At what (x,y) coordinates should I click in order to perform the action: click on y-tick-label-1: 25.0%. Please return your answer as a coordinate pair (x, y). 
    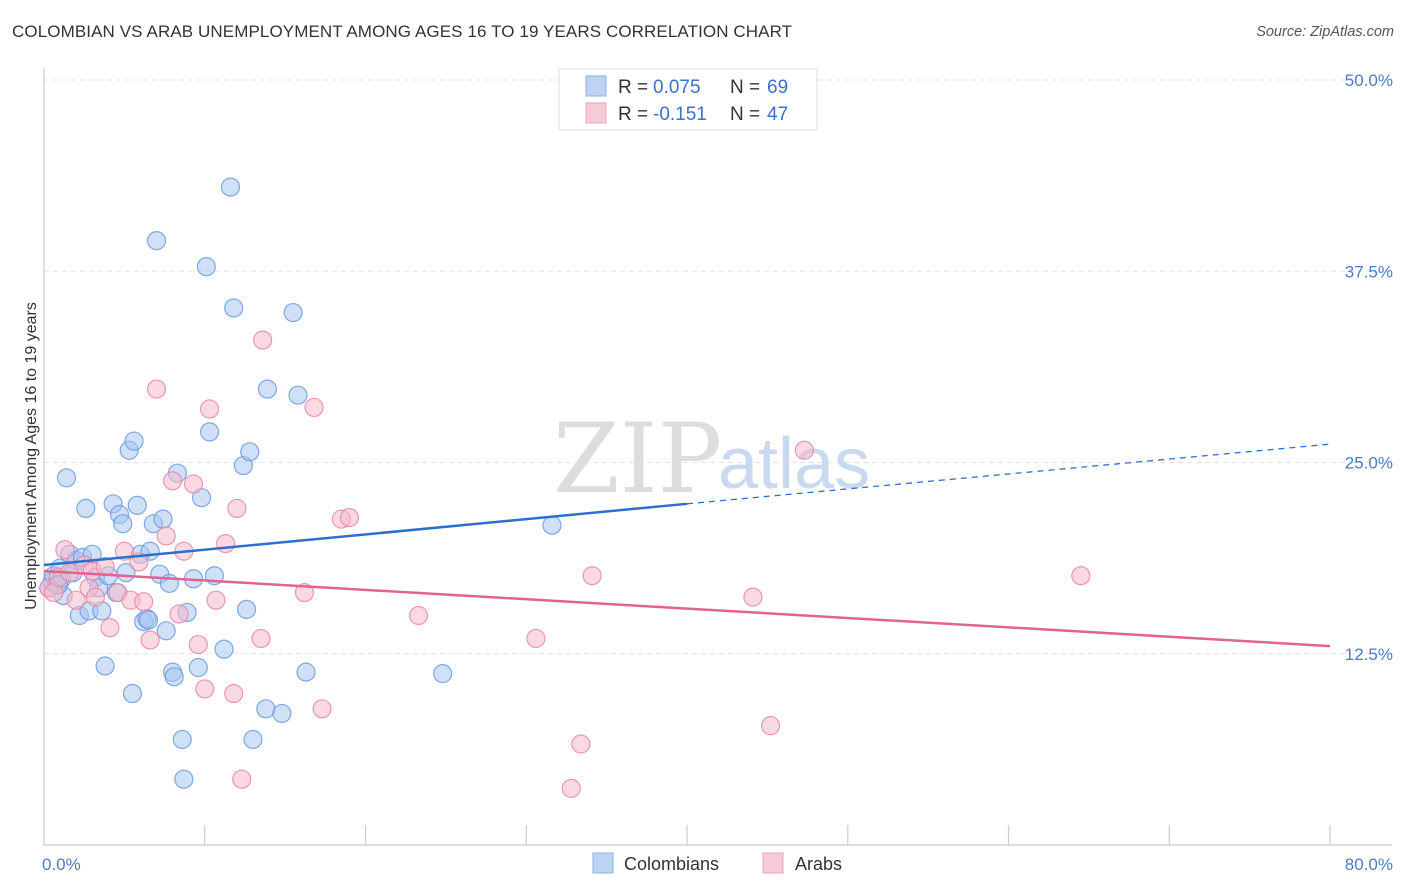
    Looking at the image, I should click on (1369, 463).